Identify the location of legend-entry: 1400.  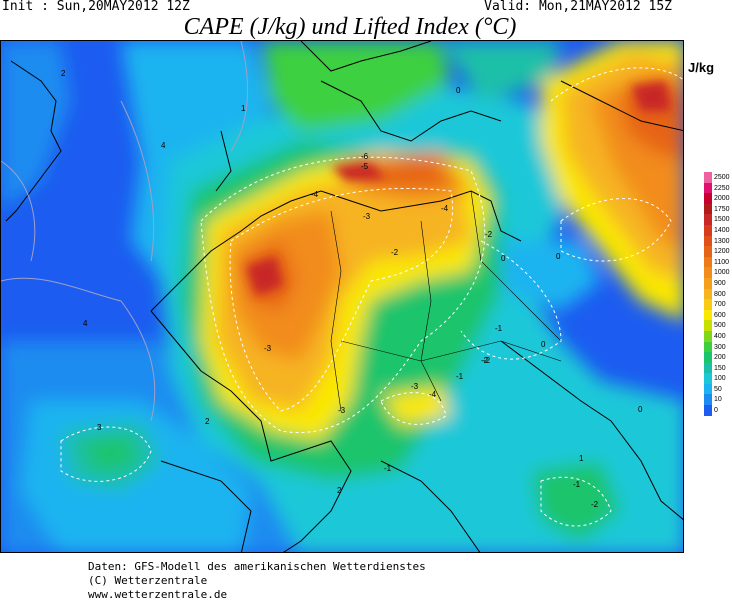
(718, 230).